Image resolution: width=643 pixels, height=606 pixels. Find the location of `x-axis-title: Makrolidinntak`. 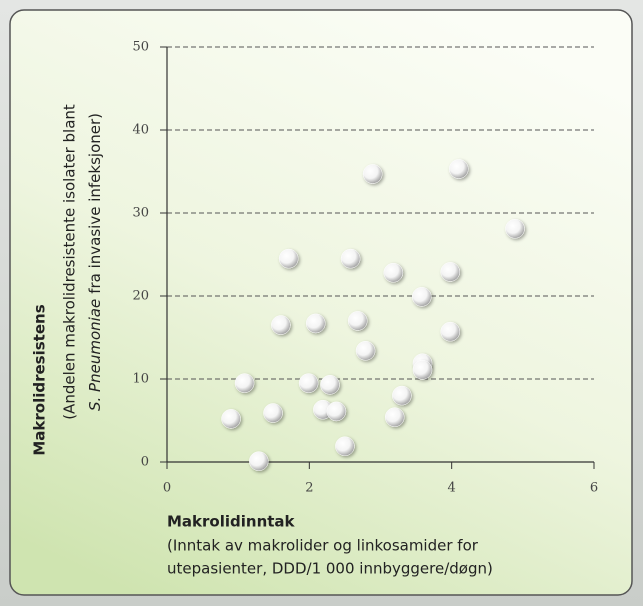

x-axis-title: Makrolidinntak is located at coordinates (231, 522).